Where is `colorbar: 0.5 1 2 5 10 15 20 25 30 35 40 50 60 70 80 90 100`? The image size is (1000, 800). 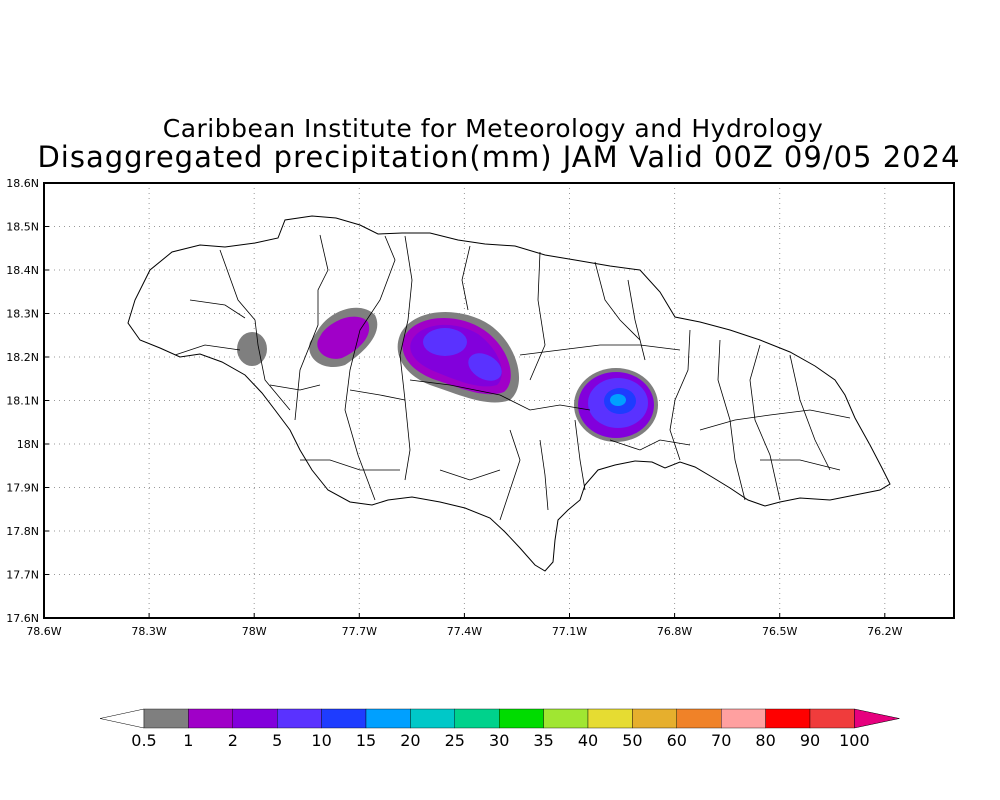 colorbar: 0.5 1 2 5 10 15 20 25 30 35 40 50 60 70 80 90 100 is located at coordinates (499, 729).